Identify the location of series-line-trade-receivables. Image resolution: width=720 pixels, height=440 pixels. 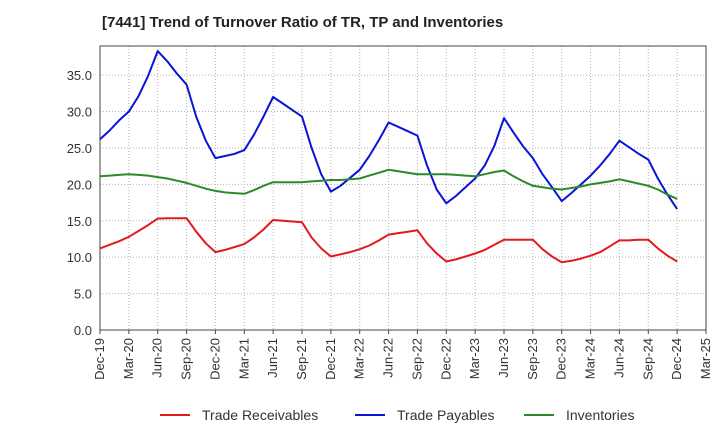
(388, 240).